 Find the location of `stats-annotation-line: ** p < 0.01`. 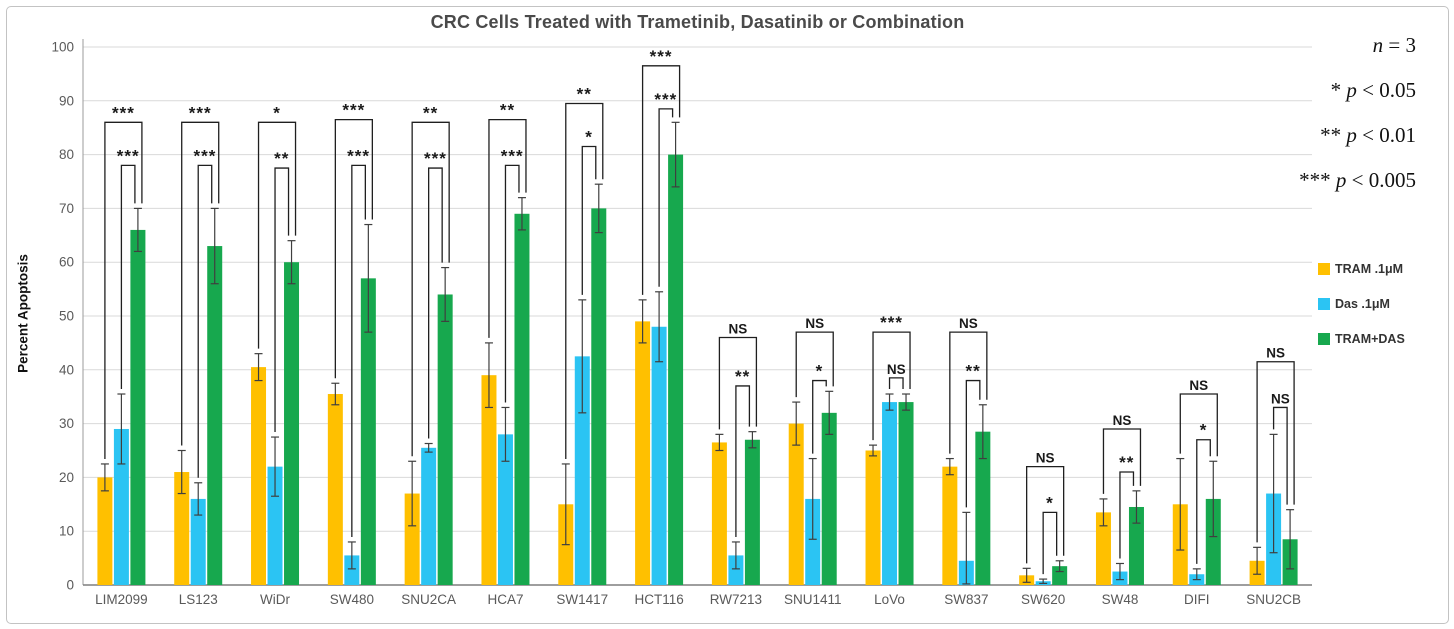

stats-annotation-line: ** p < 0.01 is located at coordinates (1368, 135).